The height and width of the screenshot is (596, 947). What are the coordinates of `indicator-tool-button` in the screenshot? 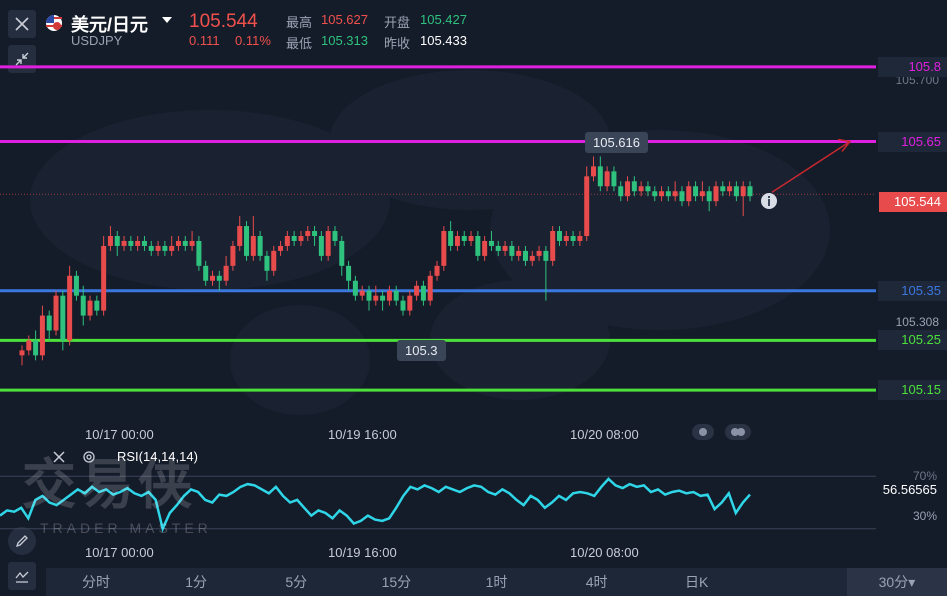 It's located at (22, 576).